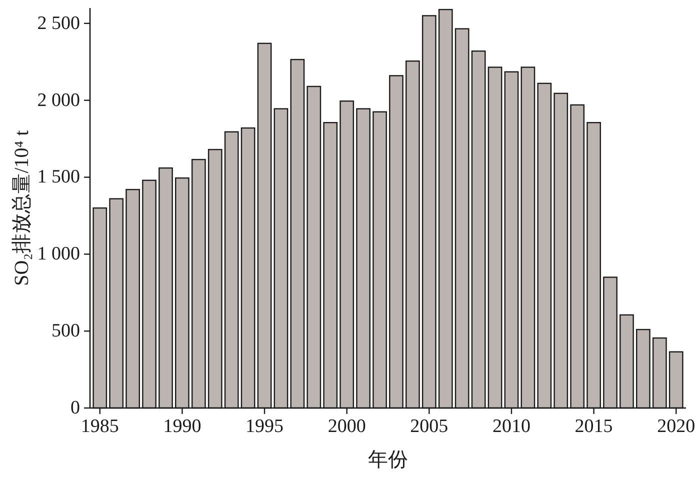 The image size is (700, 484). I want to click on xlabel: 年份, so click(388, 460).